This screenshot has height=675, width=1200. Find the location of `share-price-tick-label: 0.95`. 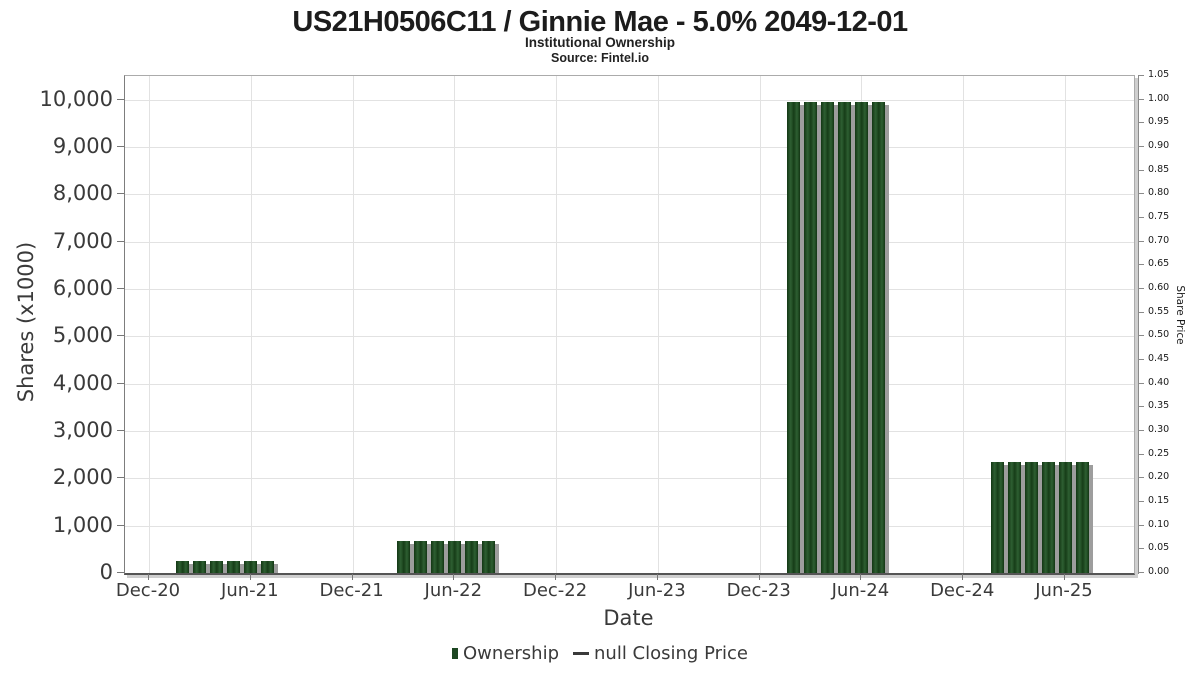

share-price-tick-label: 0.95 is located at coordinates (1159, 122).